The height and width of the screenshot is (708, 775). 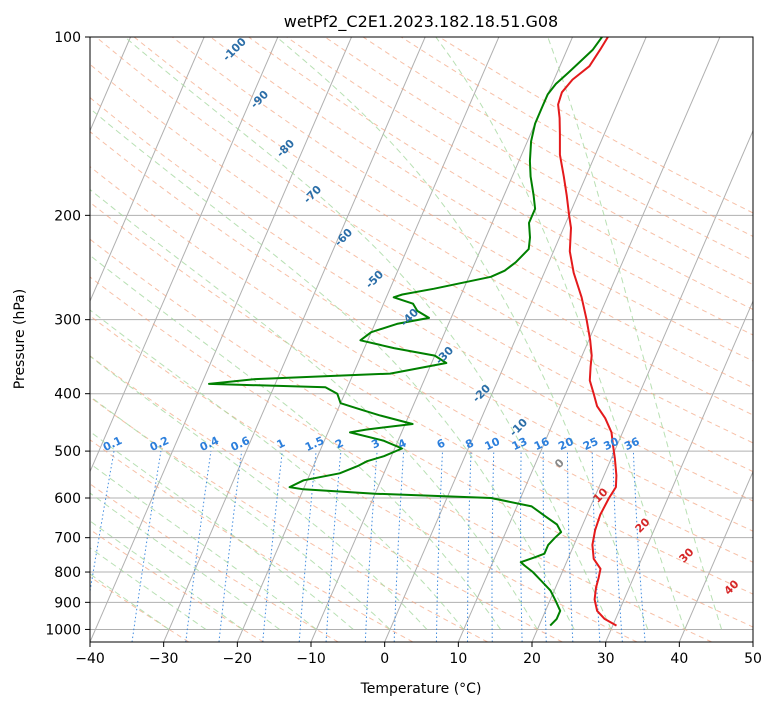 What do you see at coordinates (753, 659) in the screenshot?
I see `x-tick-label: 50` at bounding box center [753, 659].